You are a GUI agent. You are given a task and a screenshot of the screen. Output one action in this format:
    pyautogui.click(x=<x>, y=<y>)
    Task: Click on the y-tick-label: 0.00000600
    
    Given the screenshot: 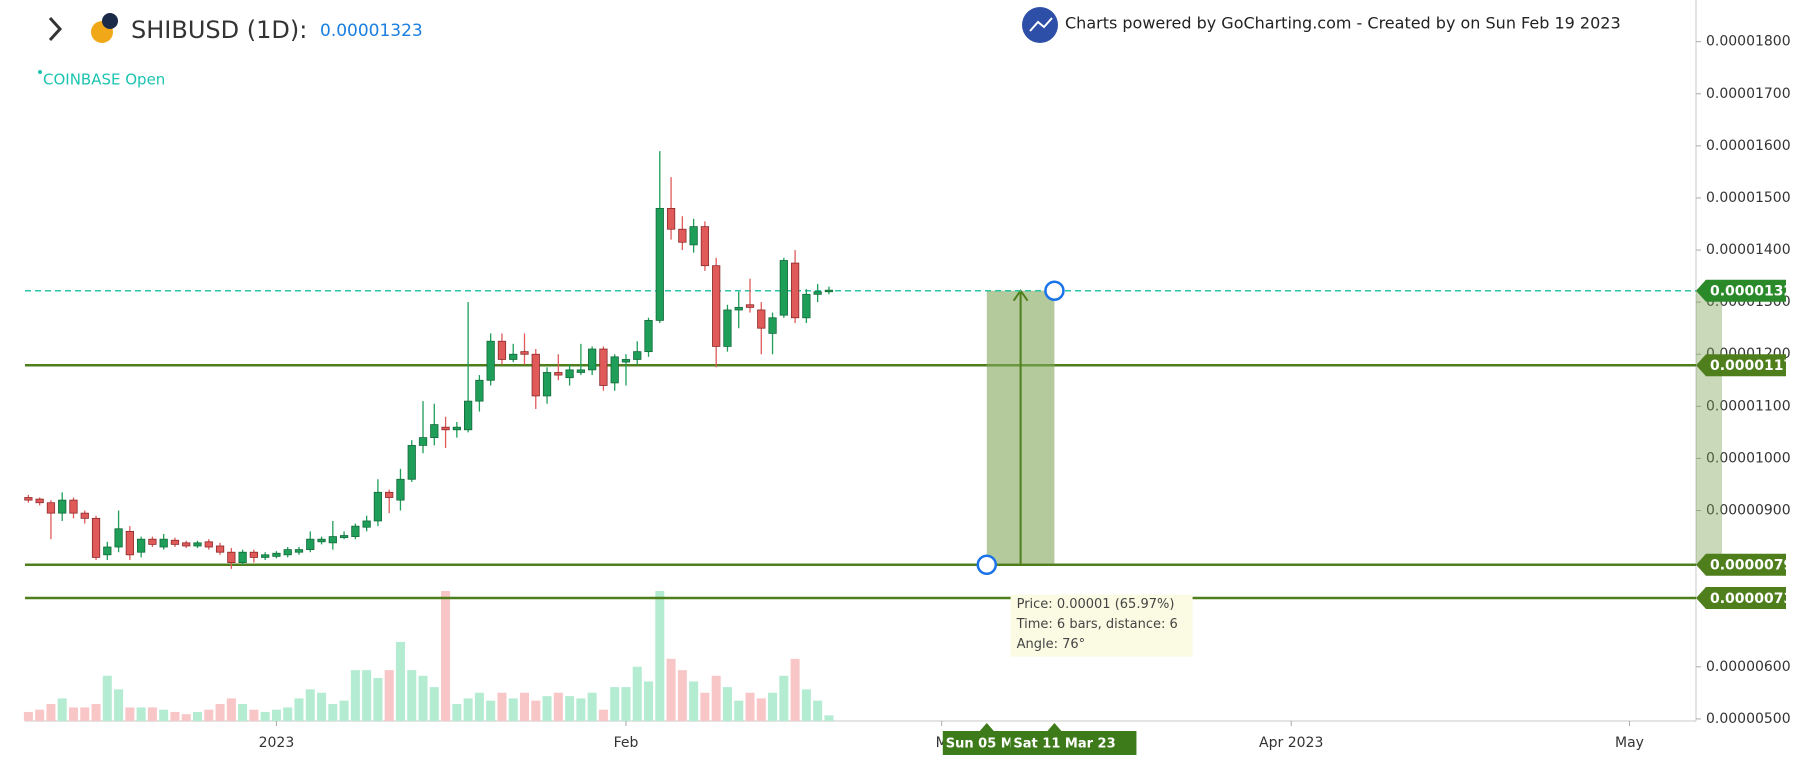 What is the action you would take?
    pyautogui.click(x=1748, y=667)
    